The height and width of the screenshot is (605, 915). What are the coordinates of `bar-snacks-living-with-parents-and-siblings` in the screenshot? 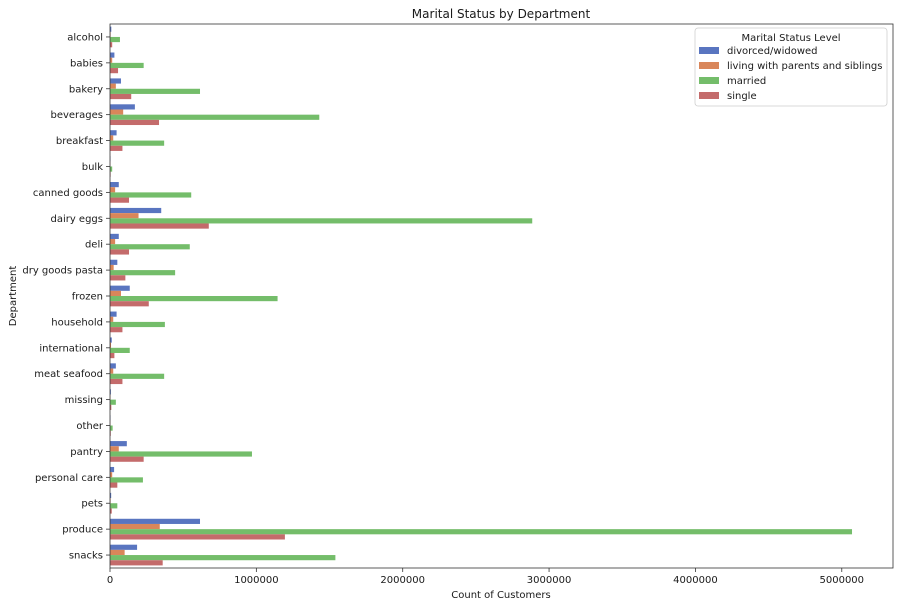 It's located at (117, 552).